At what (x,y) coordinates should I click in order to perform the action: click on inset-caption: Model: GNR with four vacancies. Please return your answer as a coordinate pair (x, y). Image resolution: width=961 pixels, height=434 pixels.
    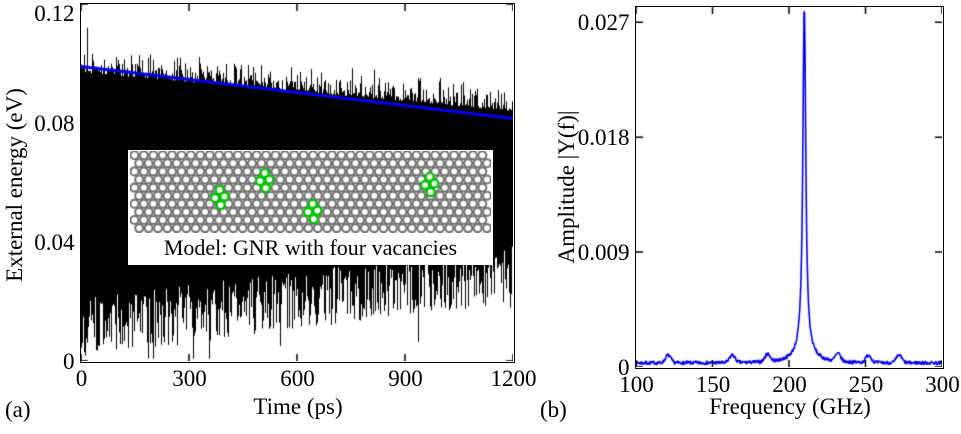
    Looking at the image, I should click on (310, 247).